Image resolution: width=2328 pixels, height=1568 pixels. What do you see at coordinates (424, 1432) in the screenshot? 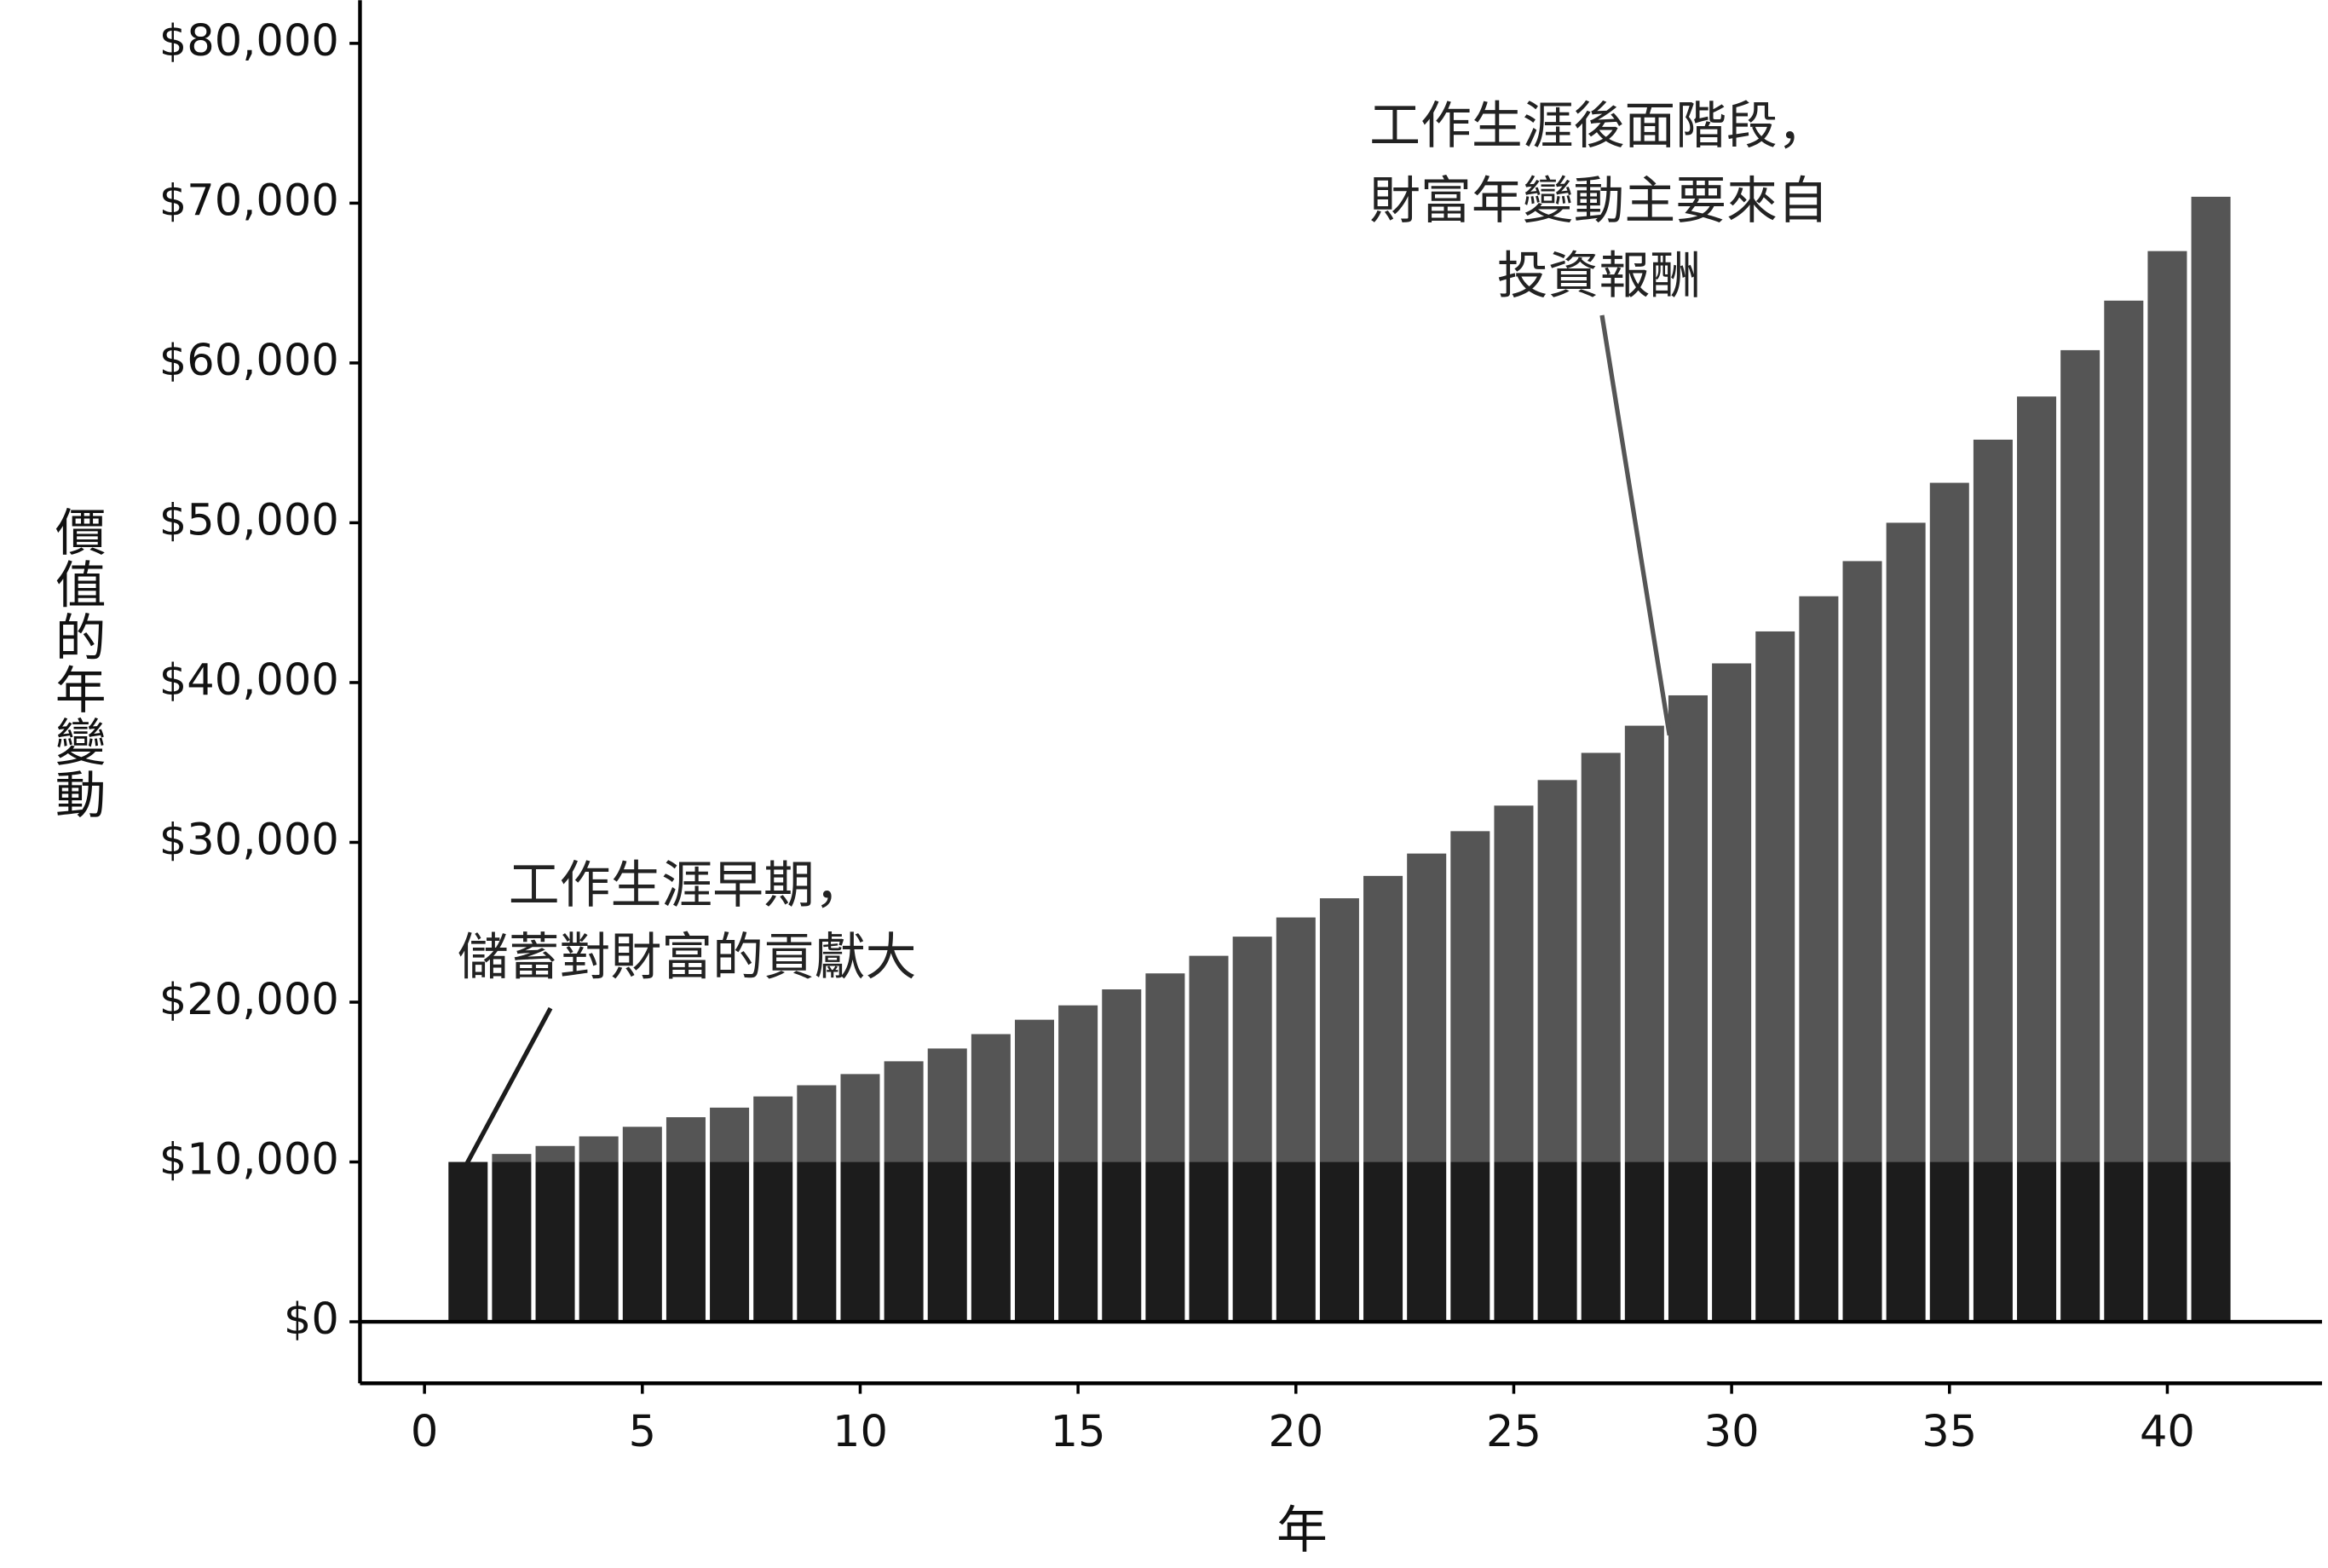
I see `x-tick-label: 0` at bounding box center [424, 1432].